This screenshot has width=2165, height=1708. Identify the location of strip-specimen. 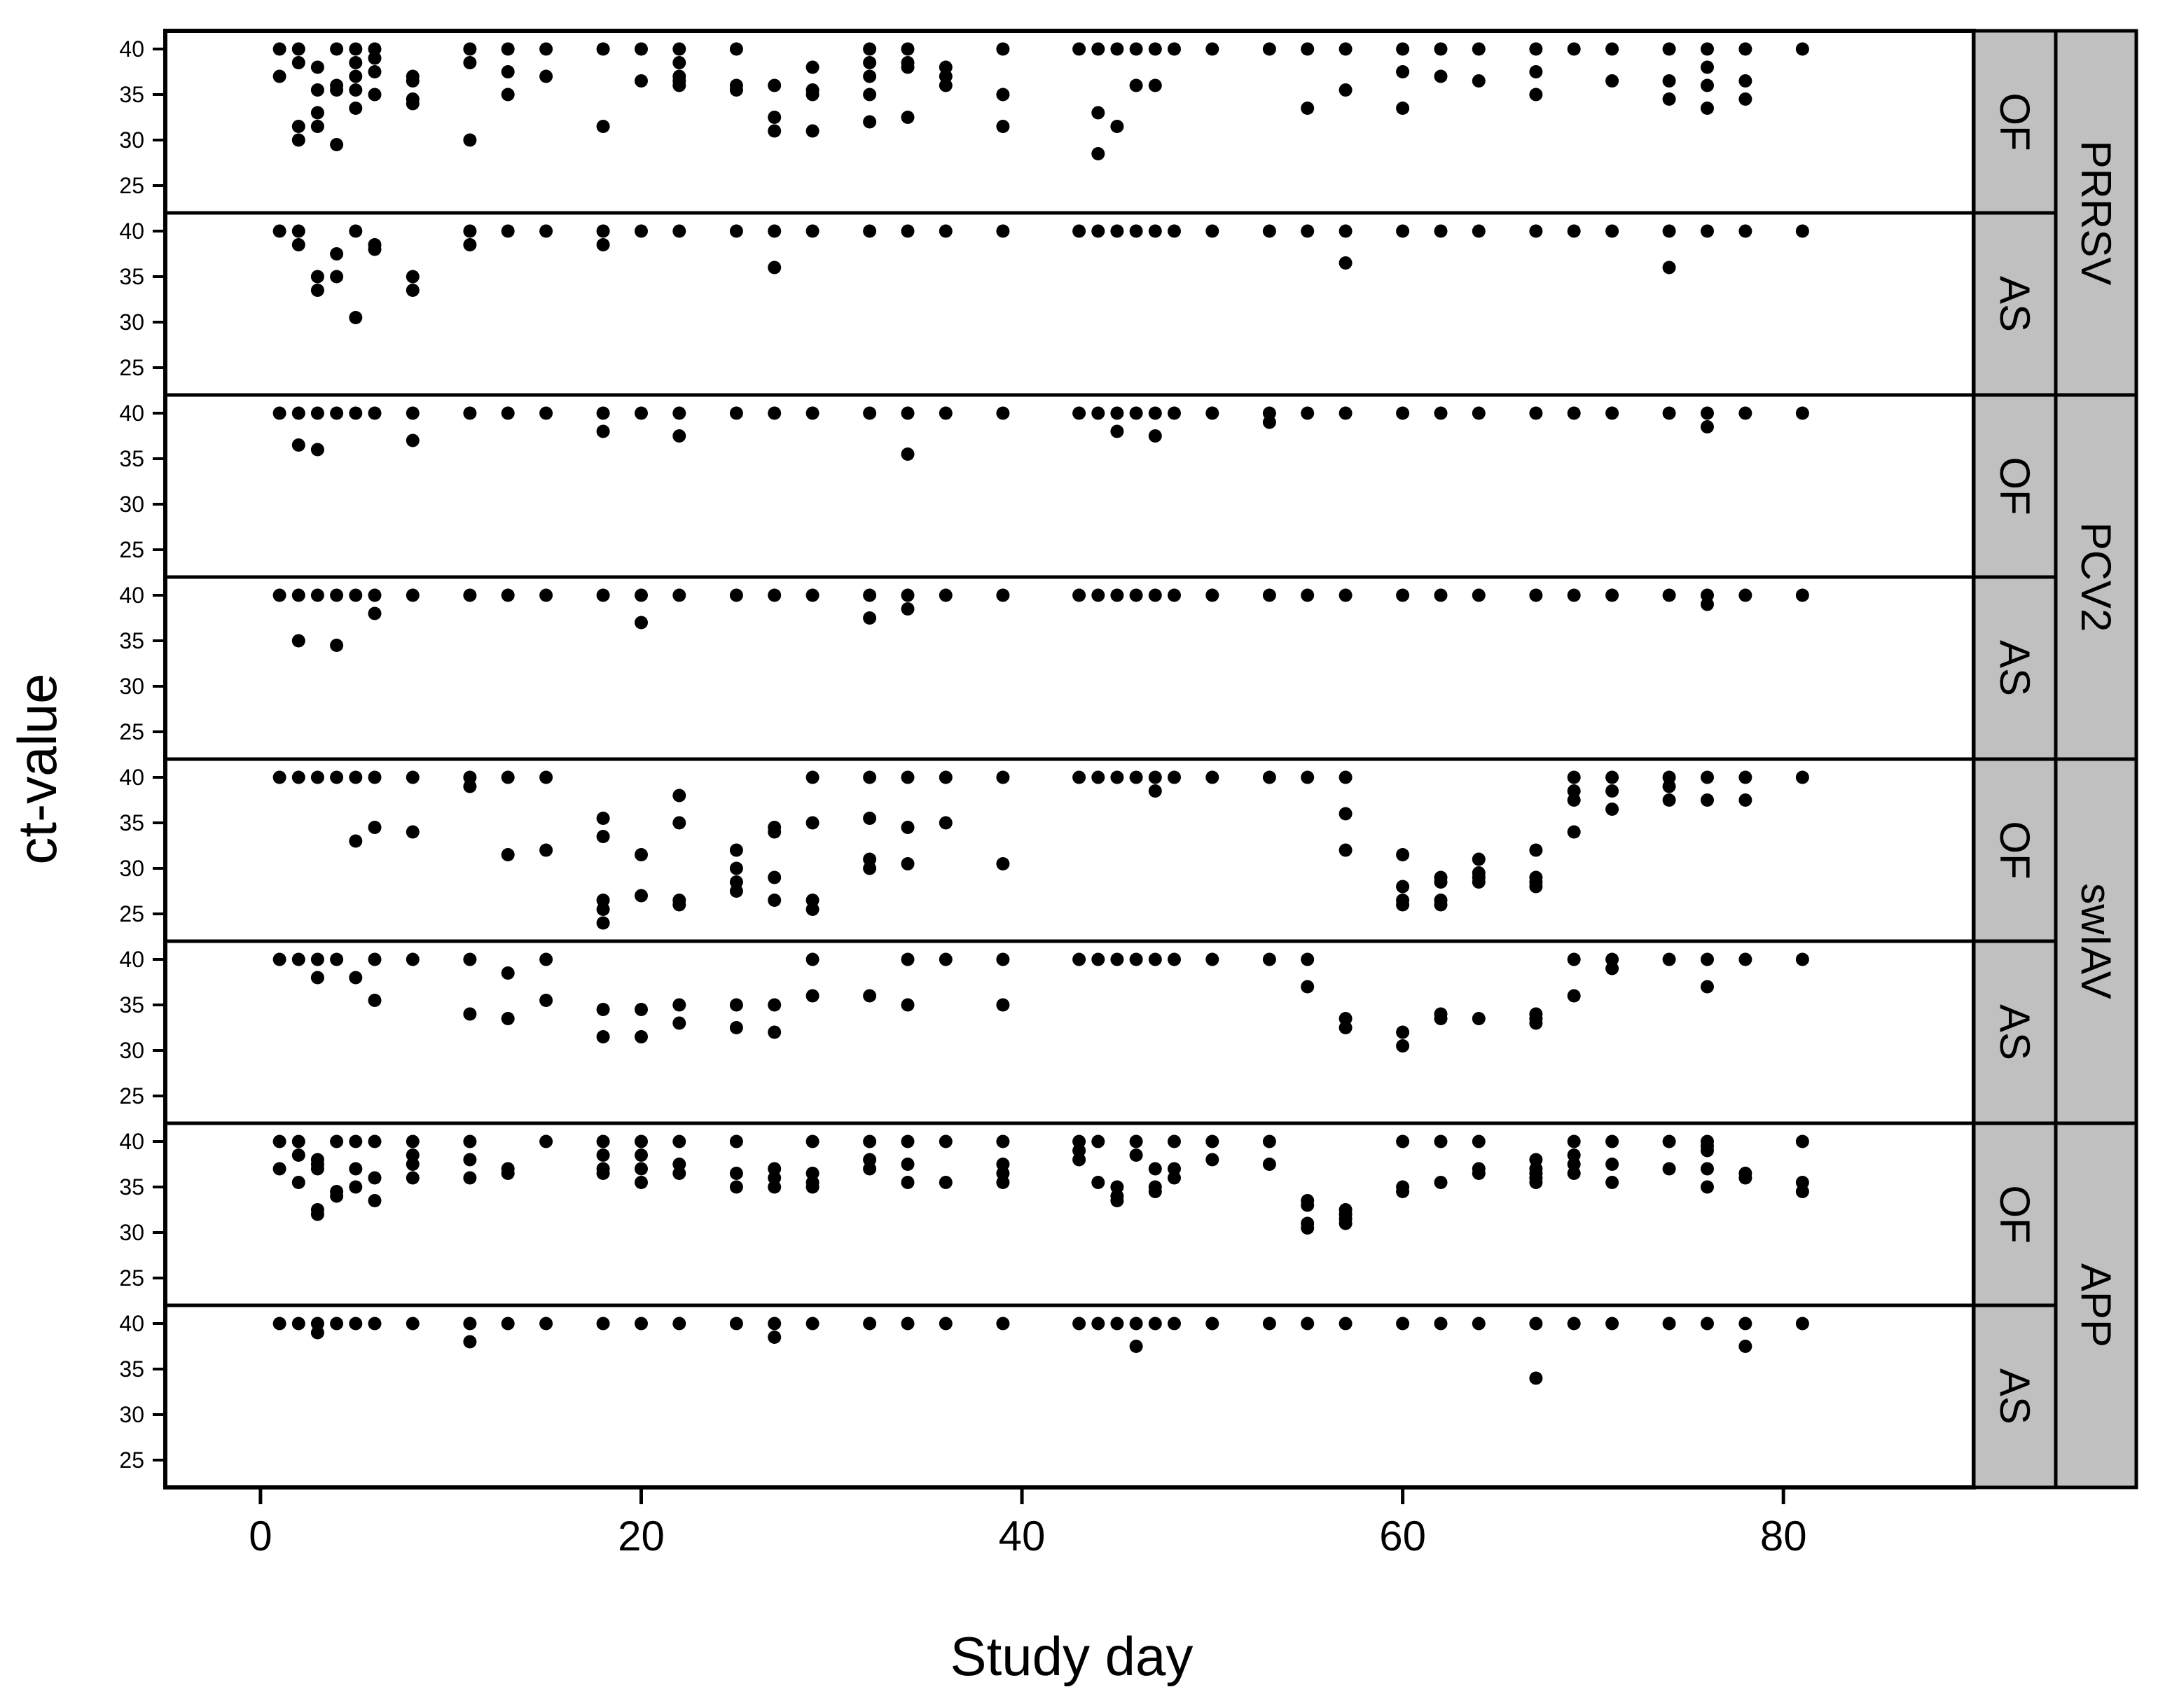
(2015, 1032).